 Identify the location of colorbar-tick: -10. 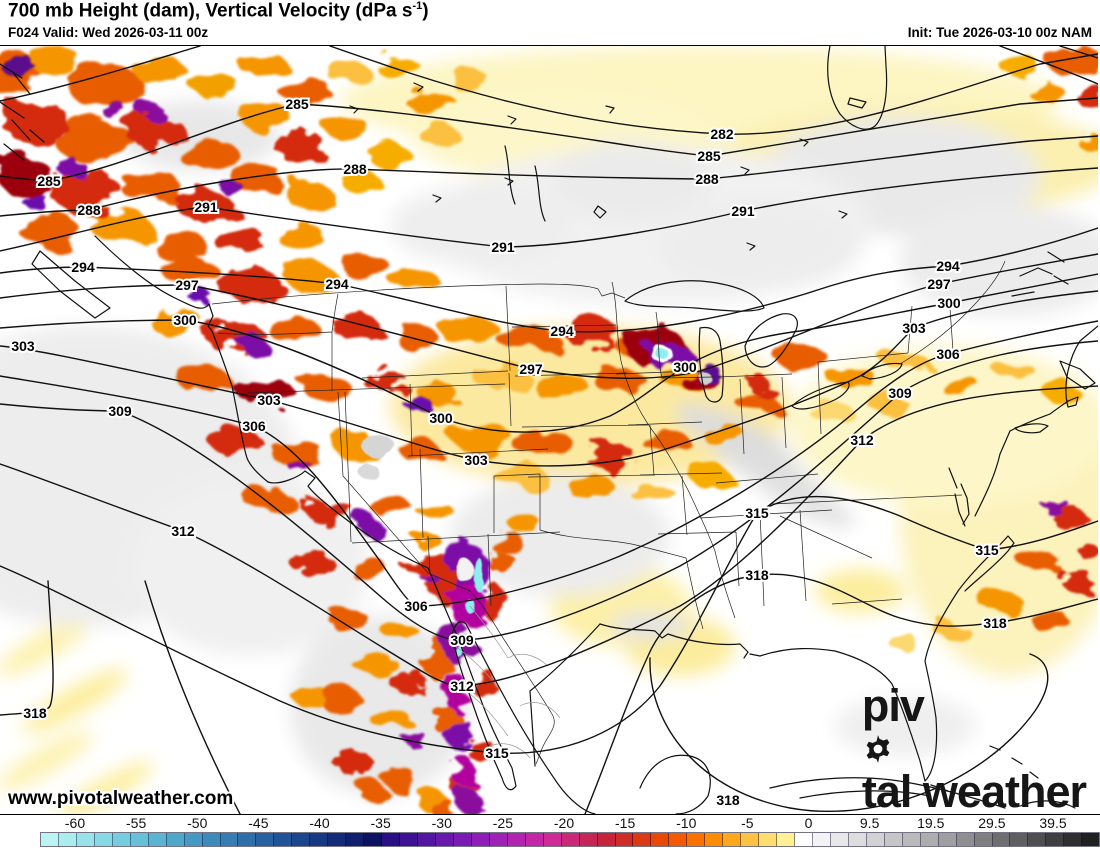
(686, 823).